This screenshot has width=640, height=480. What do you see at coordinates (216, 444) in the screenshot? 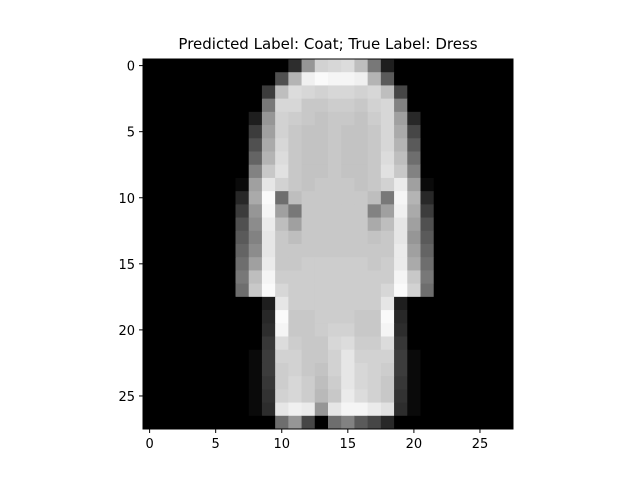
I see `x-tick-label: 5` at bounding box center [216, 444].